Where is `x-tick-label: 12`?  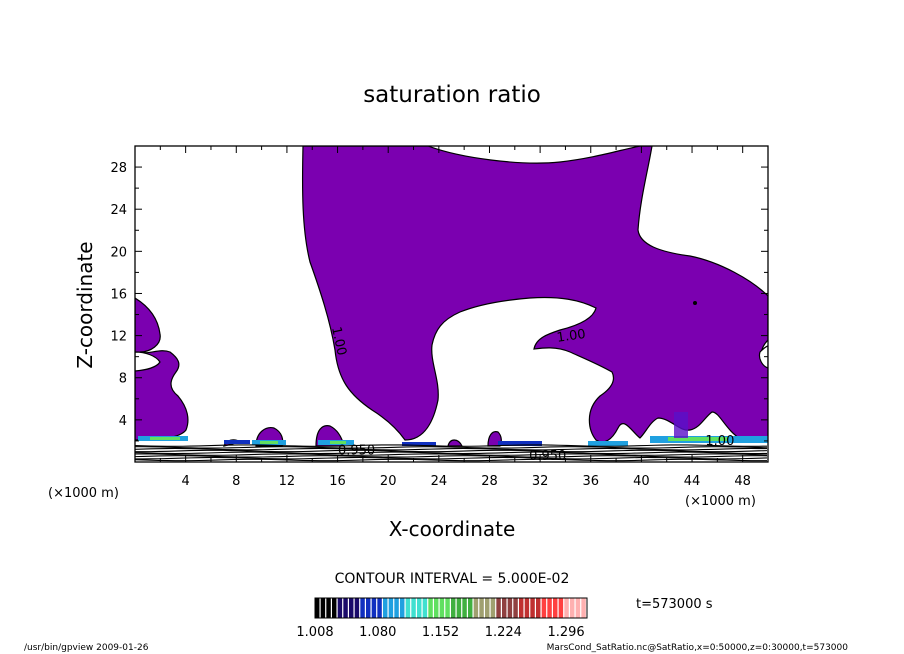 x-tick-label: 12 is located at coordinates (287, 481).